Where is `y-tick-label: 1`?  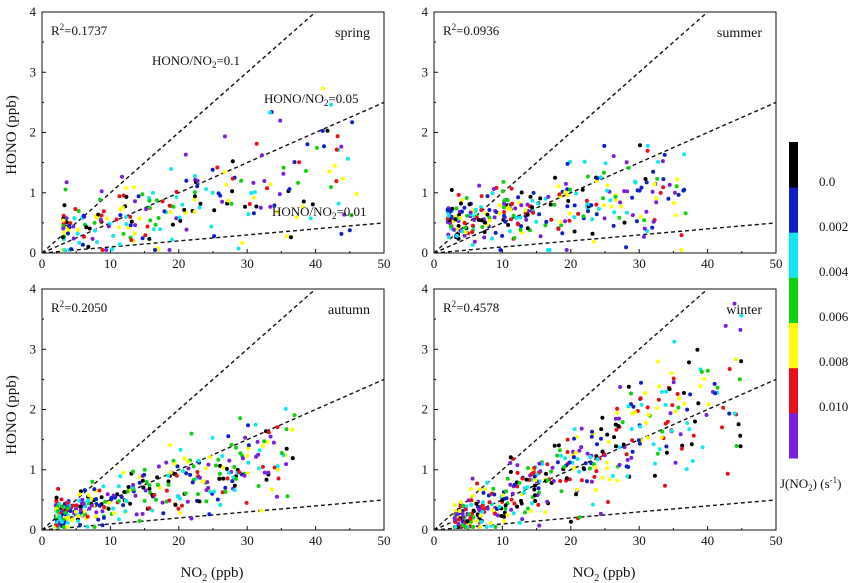
y-tick-label: 1 is located at coordinates (33, 192).